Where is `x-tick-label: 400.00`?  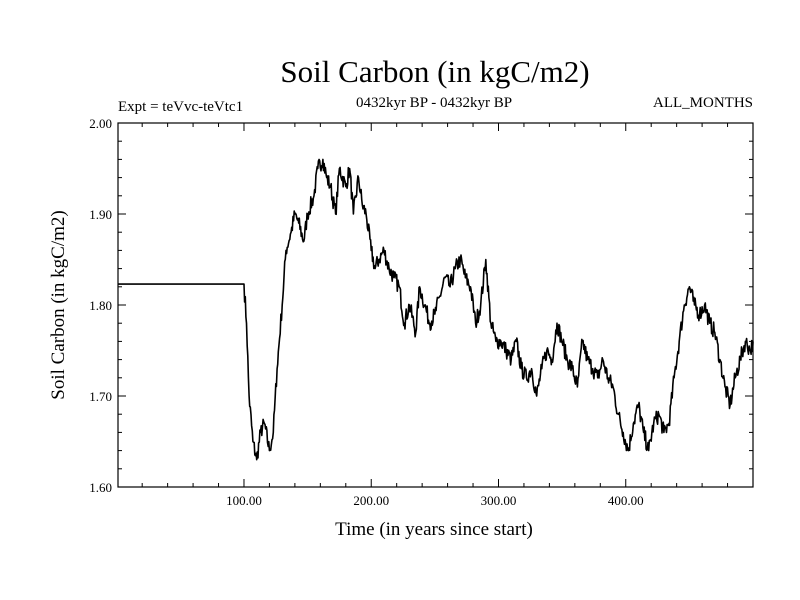
x-tick-label: 400.00 is located at coordinates (626, 500).